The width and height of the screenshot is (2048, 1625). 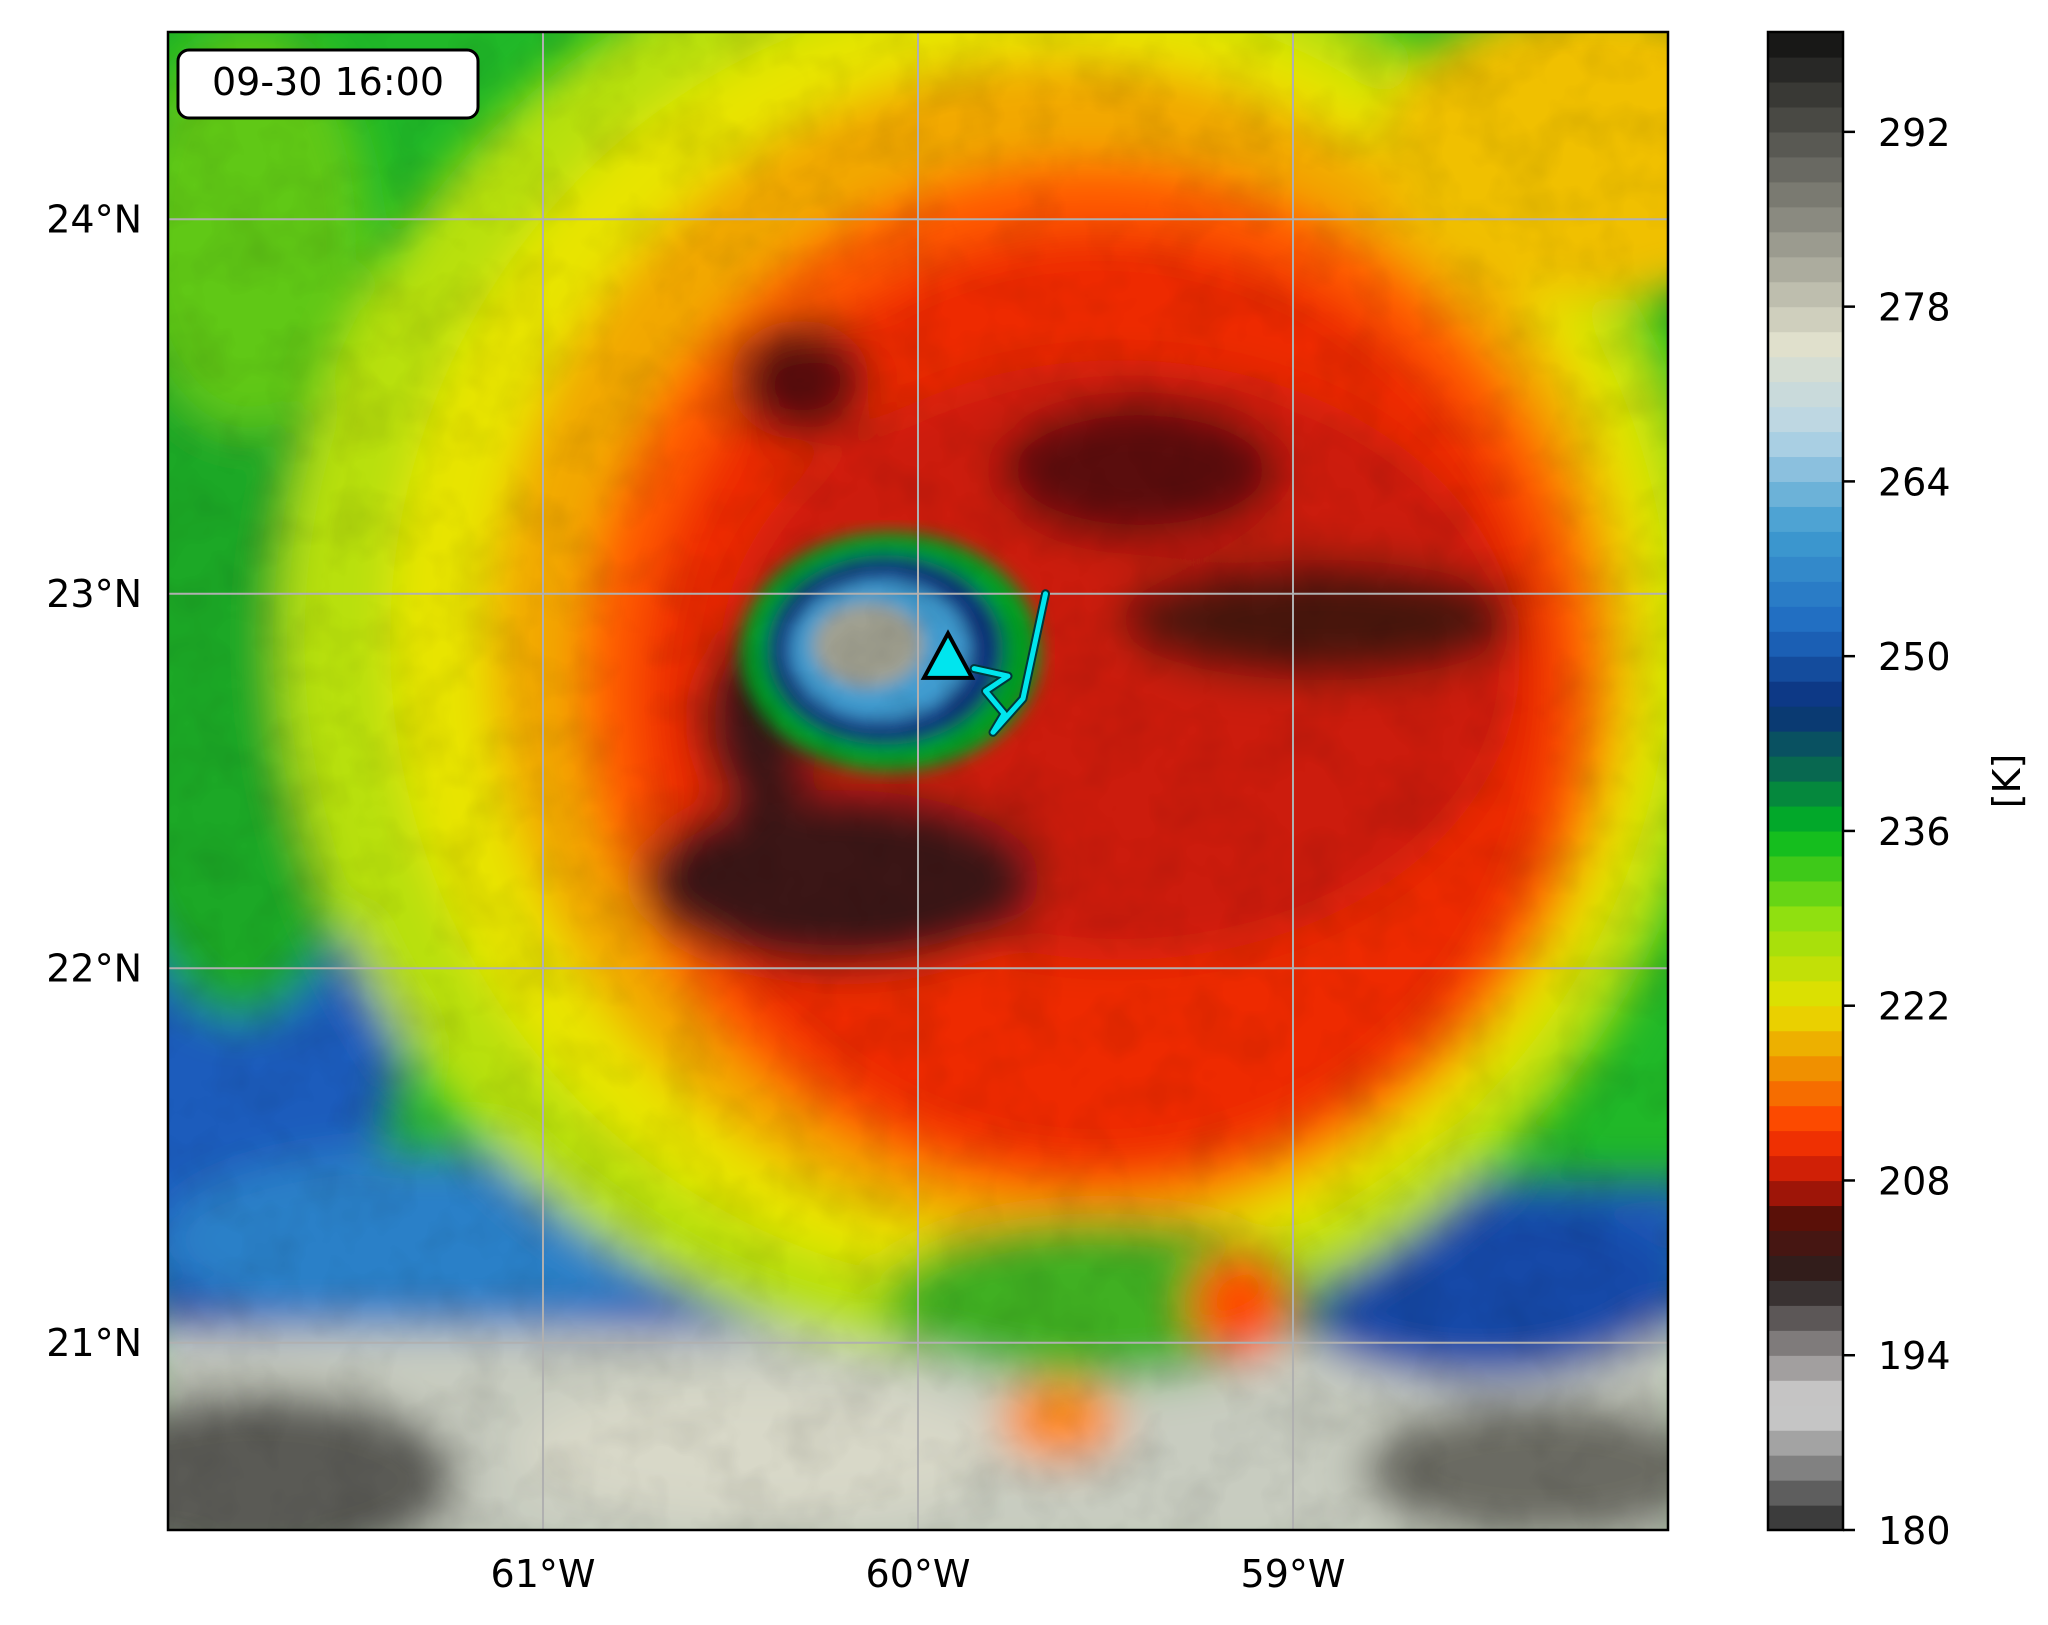 I want to click on colorbar-tick-label: 180, so click(x=1914, y=1531).